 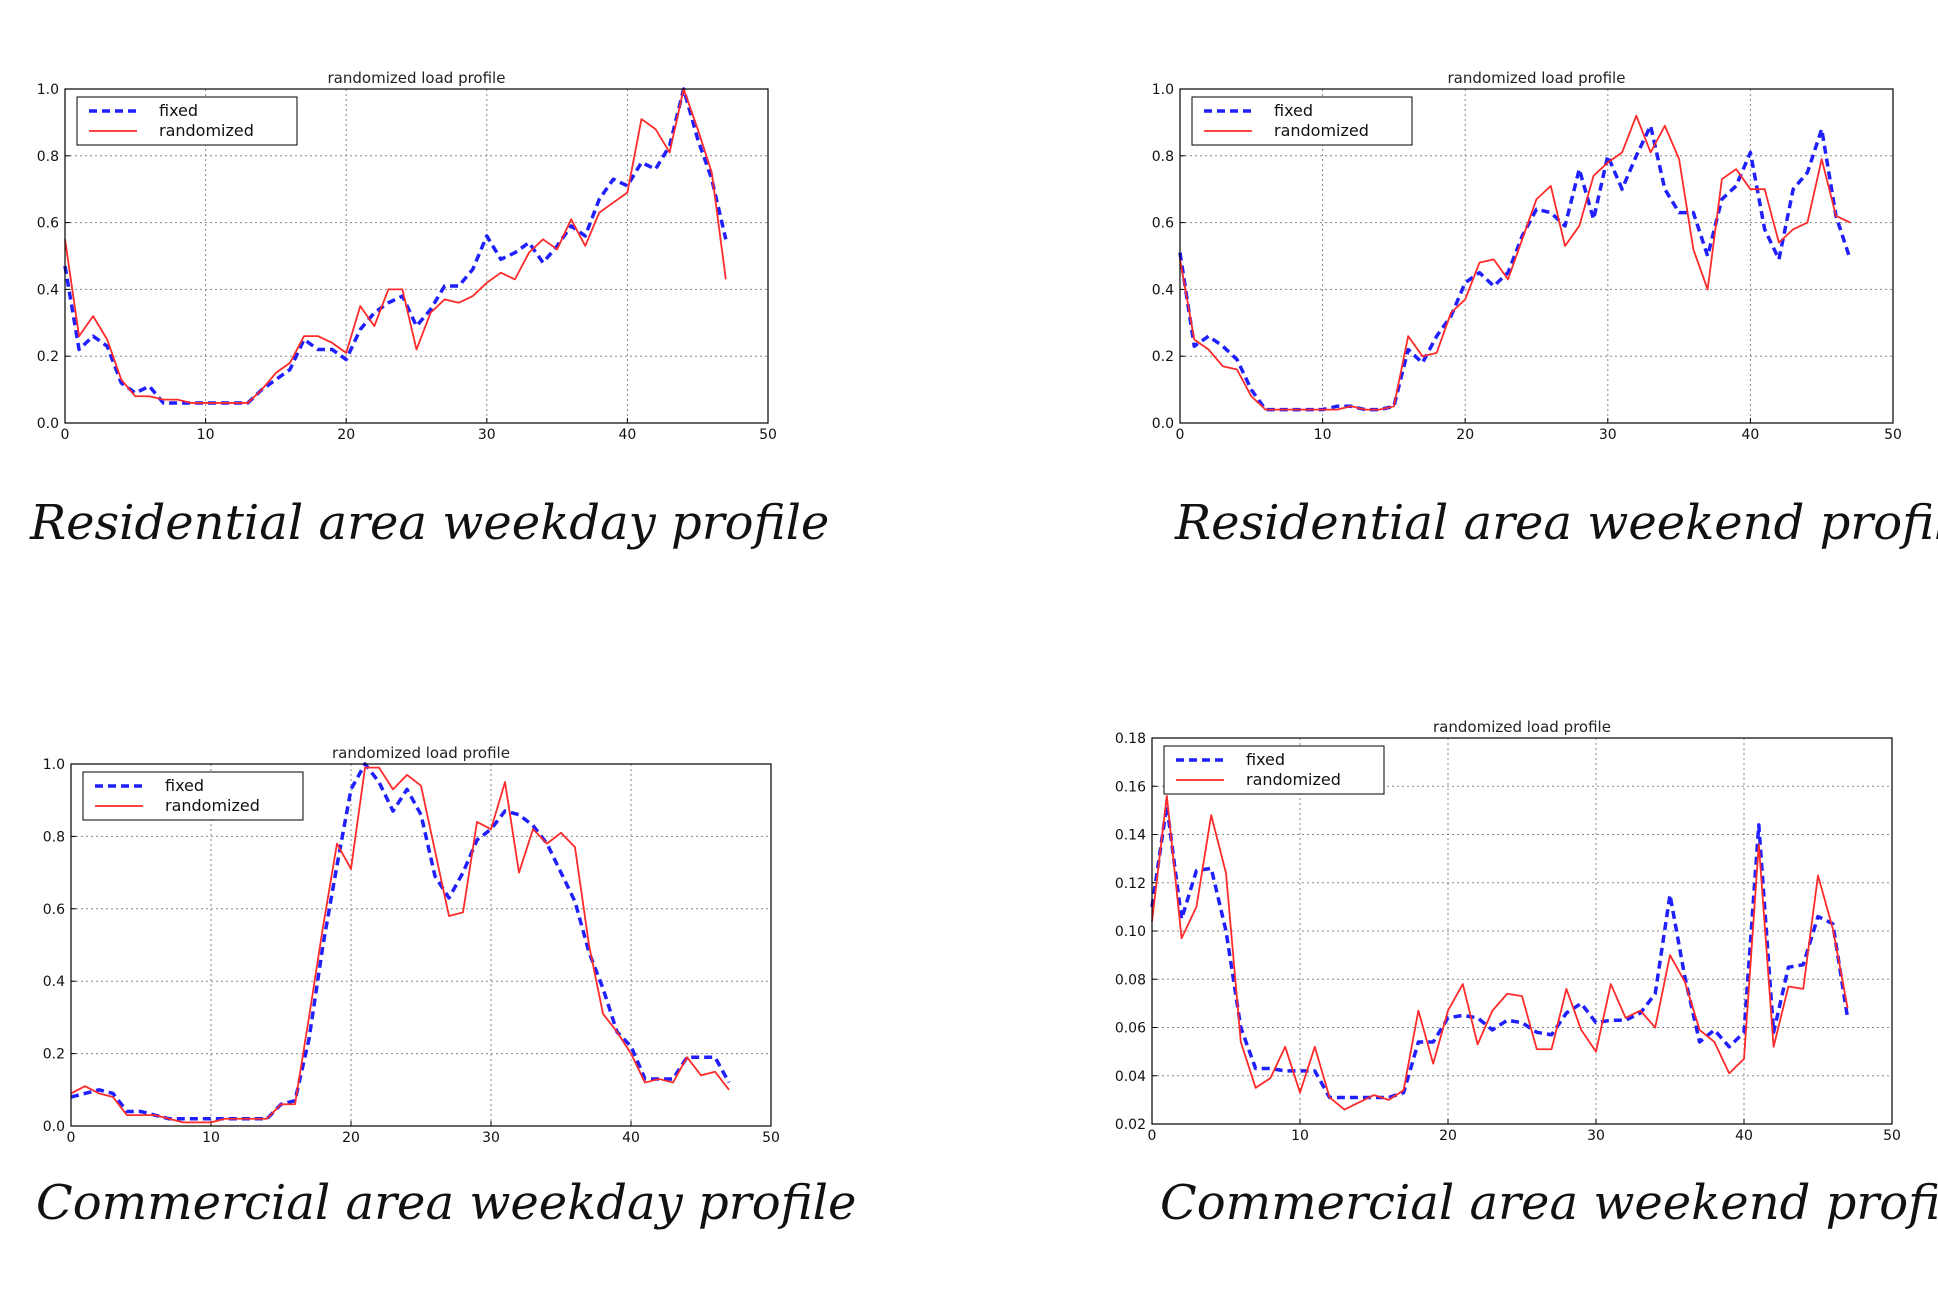 What do you see at coordinates (1130, 787) in the screenshot?
I see `y-tick-label: 0.16` at bounding box center [1130, 787].